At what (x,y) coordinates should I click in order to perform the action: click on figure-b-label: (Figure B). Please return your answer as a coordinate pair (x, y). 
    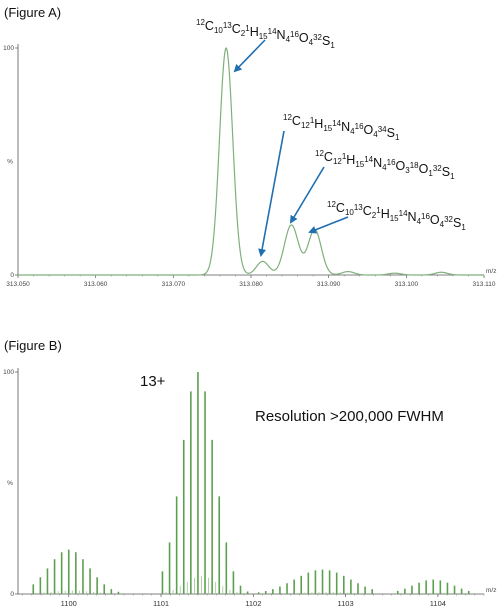
    Looking at the image, I should click on (33, 345).